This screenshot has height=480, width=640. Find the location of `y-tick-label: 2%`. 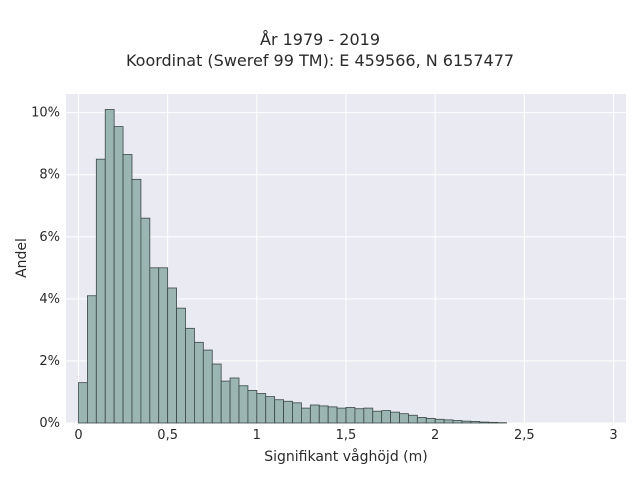

y-tick-label: 2% is located at coordinates (49, 361).